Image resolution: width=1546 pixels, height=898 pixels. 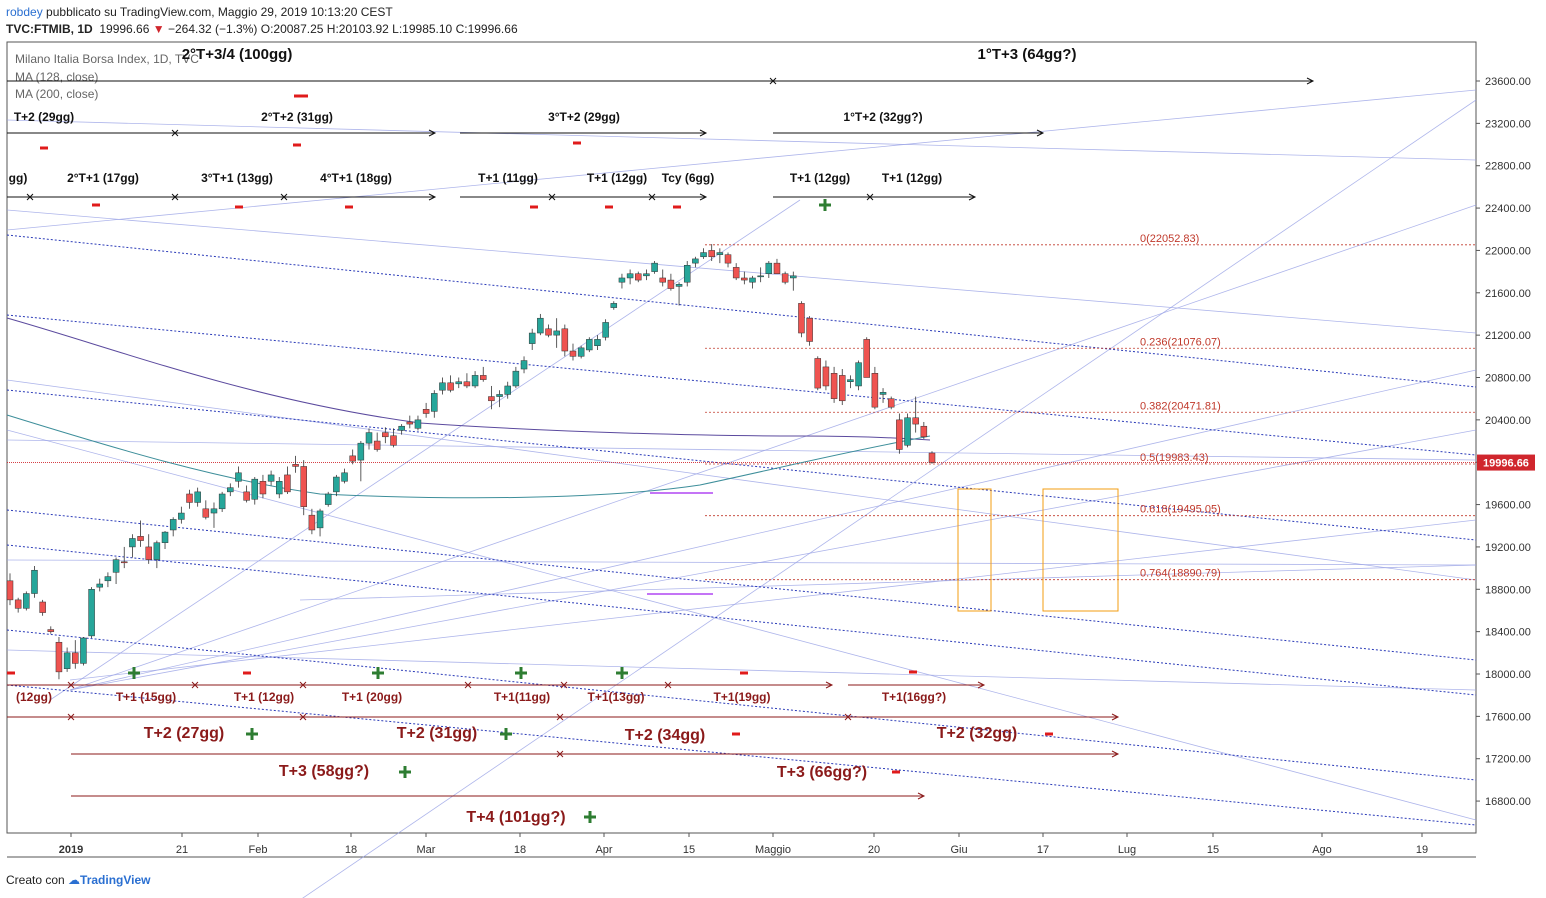 I want to click on cycle-label-bottom: T+1(19gg), so click(x=741, y=697).